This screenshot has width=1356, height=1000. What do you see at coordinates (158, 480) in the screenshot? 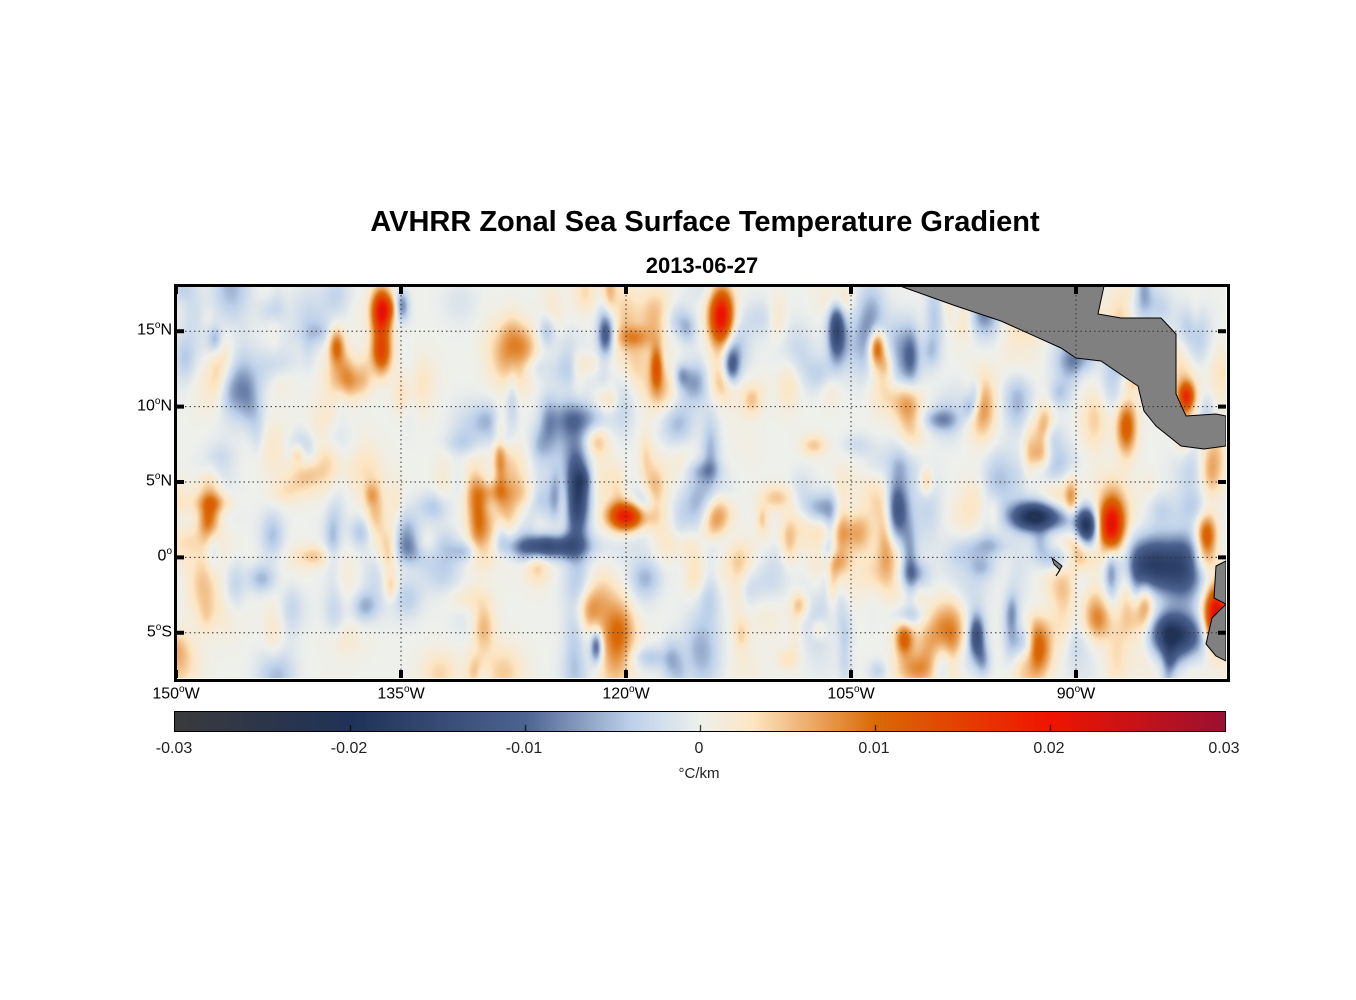
I see `y-tick-label: 5oN` at bounding box center [158, 480].